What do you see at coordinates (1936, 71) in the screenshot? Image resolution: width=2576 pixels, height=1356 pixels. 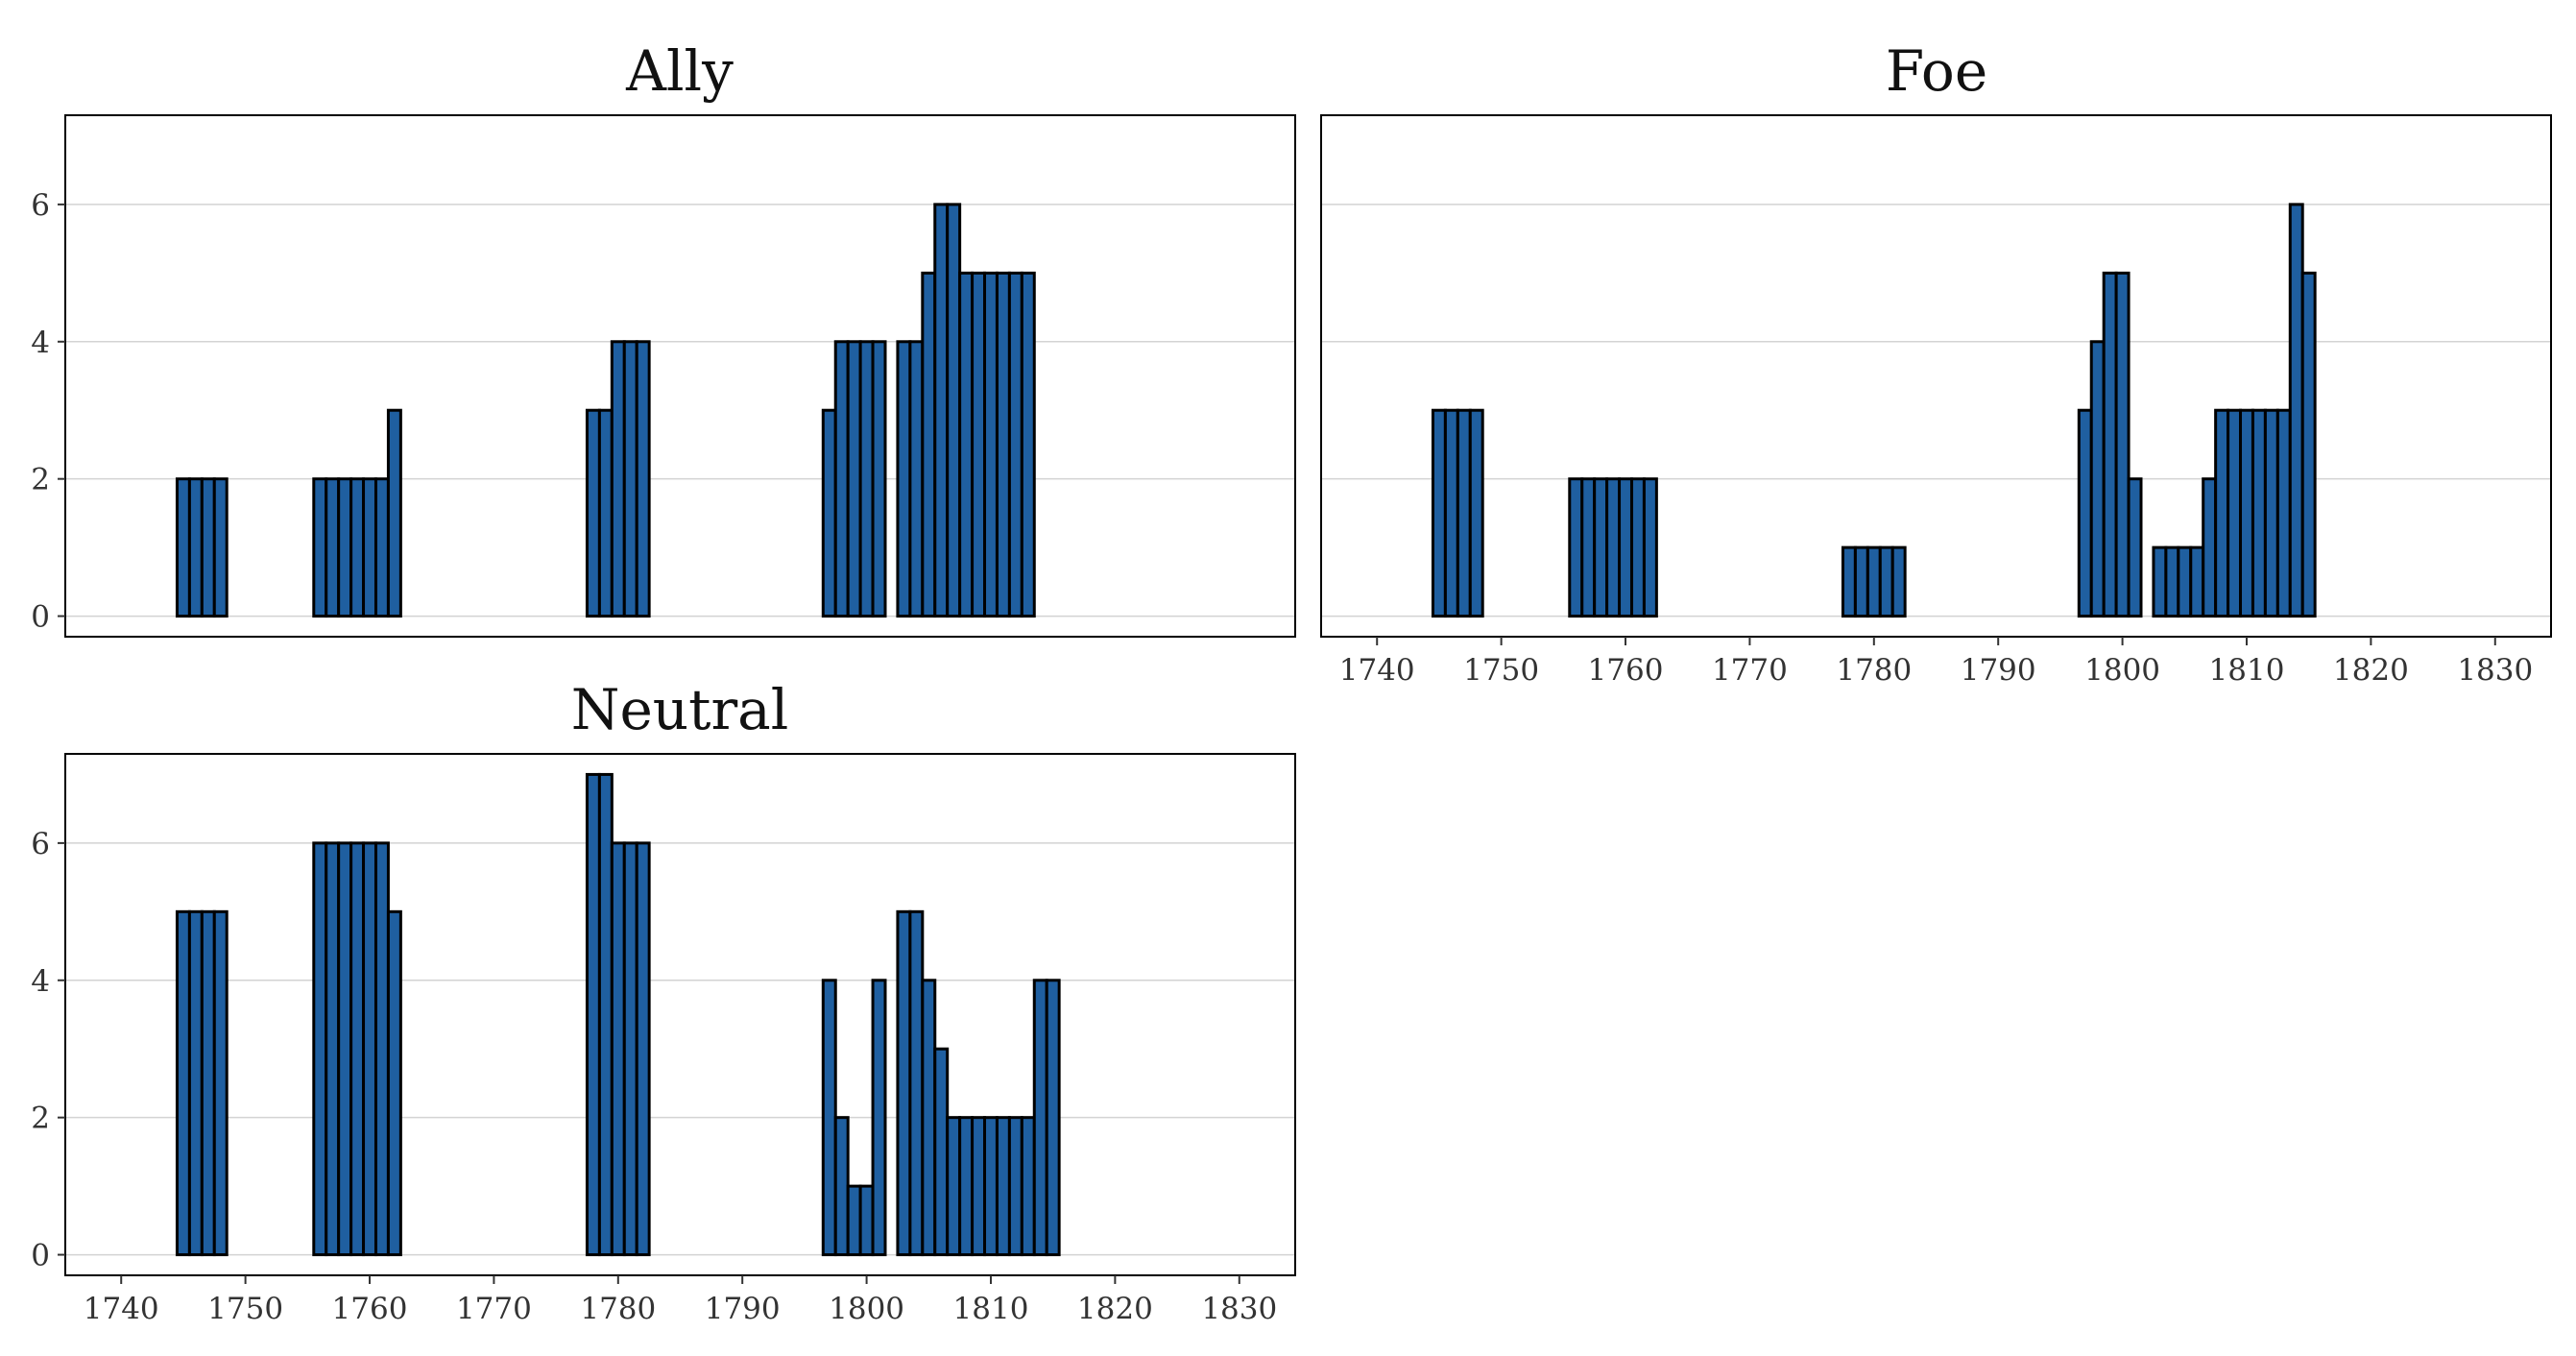 I see `panel-title-foe: Foe` at bounding box center [1936, 71].